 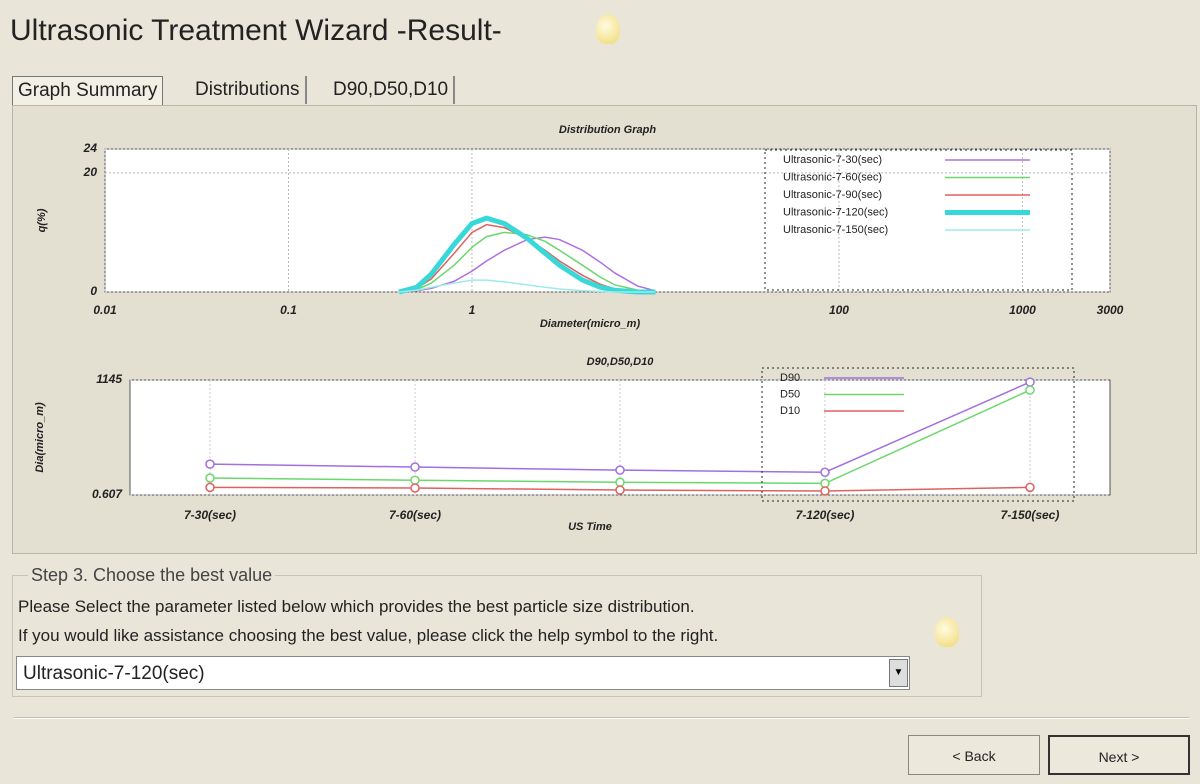 I want to click on wizard-title: Ultrasonic Treatment Wizard -Result-, so click(x=256, y=30).